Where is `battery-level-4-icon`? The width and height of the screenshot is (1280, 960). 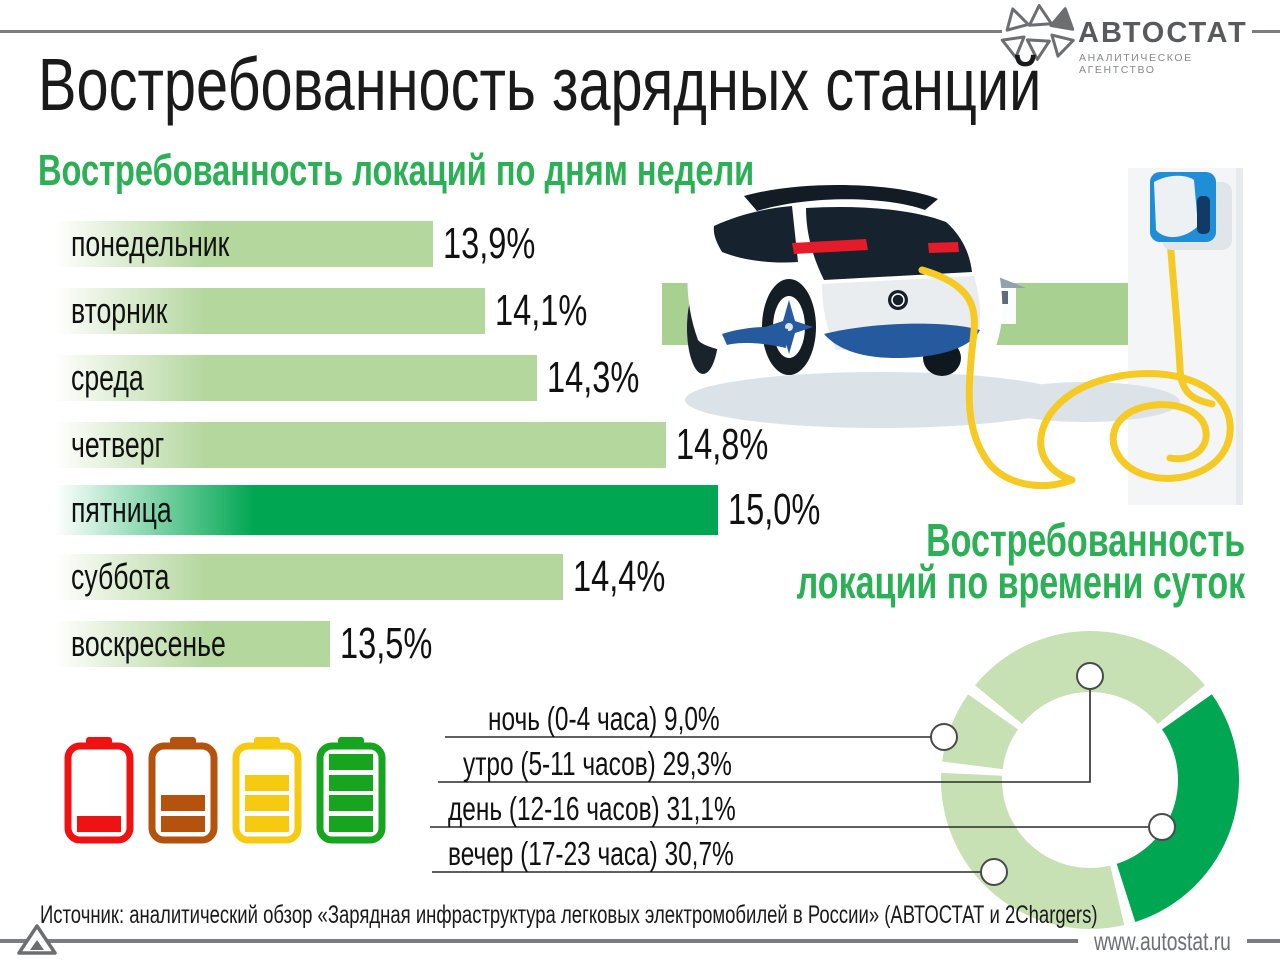 battery-level-4-icon is located at coordinates (351, 790).